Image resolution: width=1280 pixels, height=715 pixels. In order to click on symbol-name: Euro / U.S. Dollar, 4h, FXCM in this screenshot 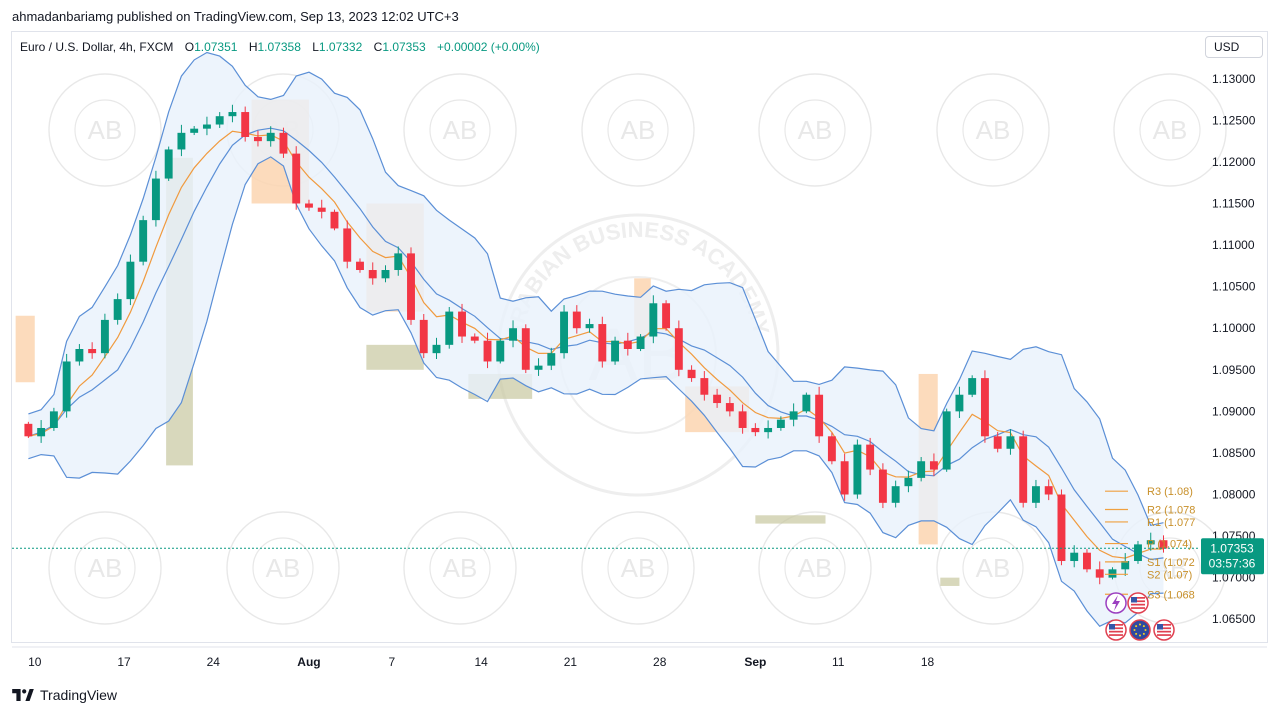, I will do `click(97, 47)`.